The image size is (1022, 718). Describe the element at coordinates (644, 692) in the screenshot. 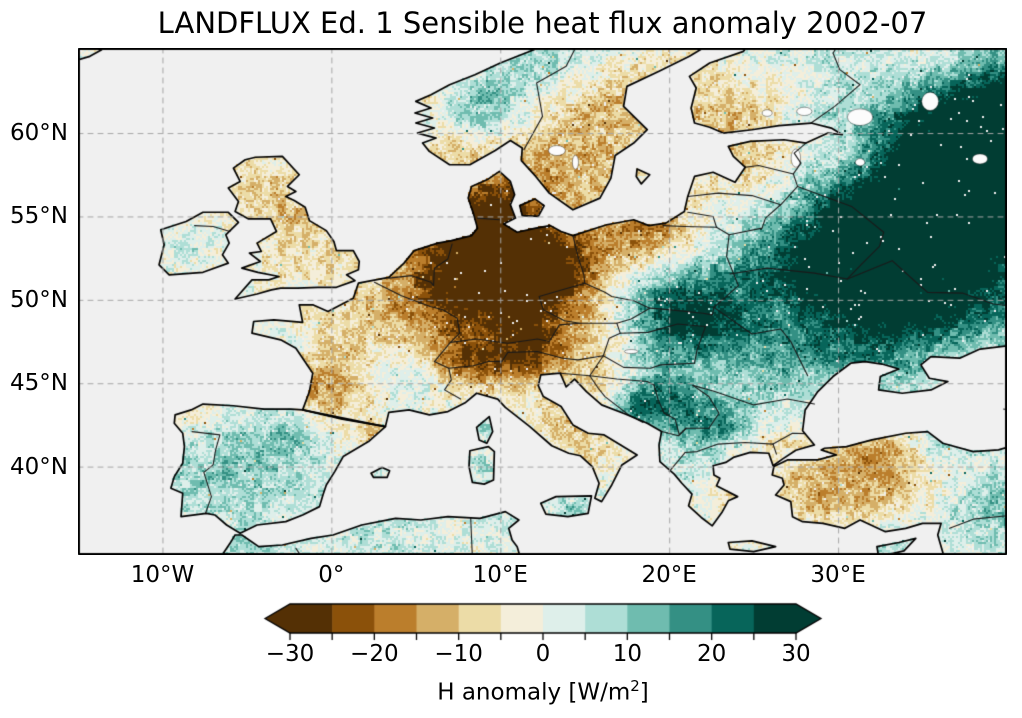

I see `colorbar-label-suffix: ]` at that location.